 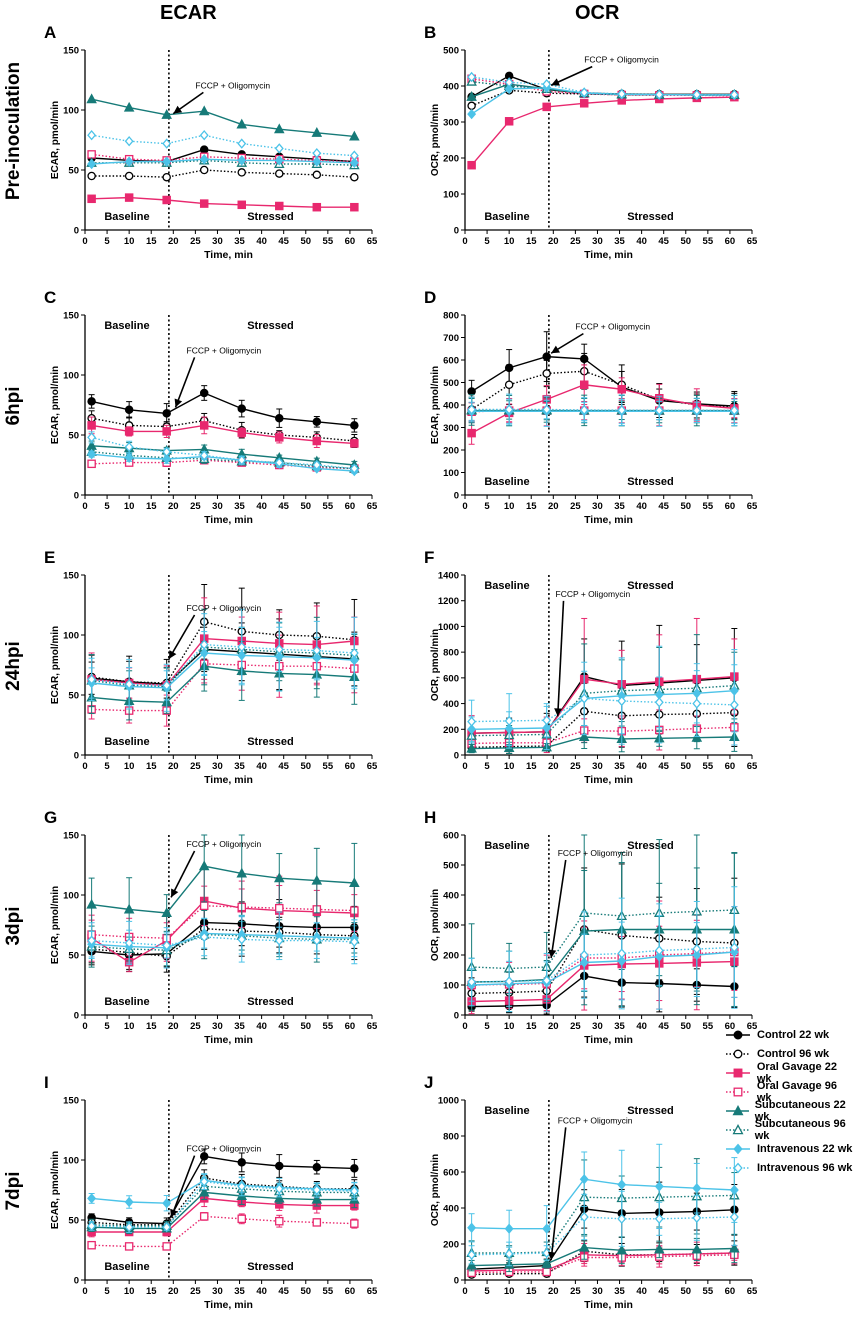 I want to click on x-tick-label: 25, so click(x=195, y=241).